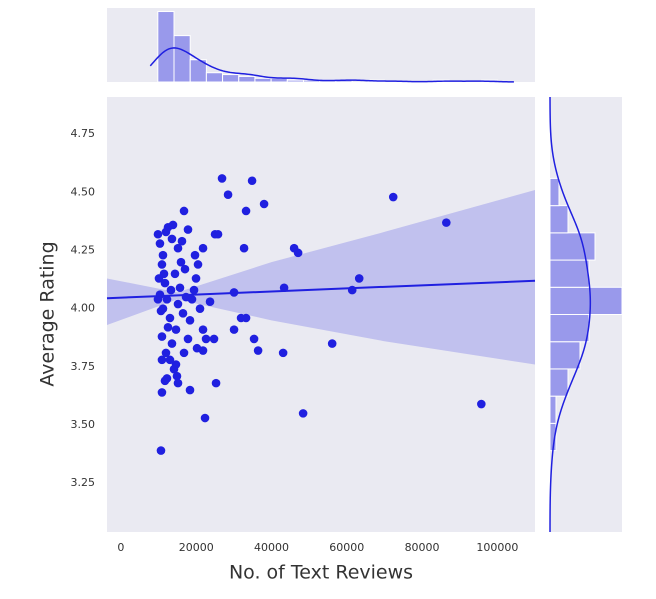  I want to click on x-tick-label: 40000, so click(271, 547).